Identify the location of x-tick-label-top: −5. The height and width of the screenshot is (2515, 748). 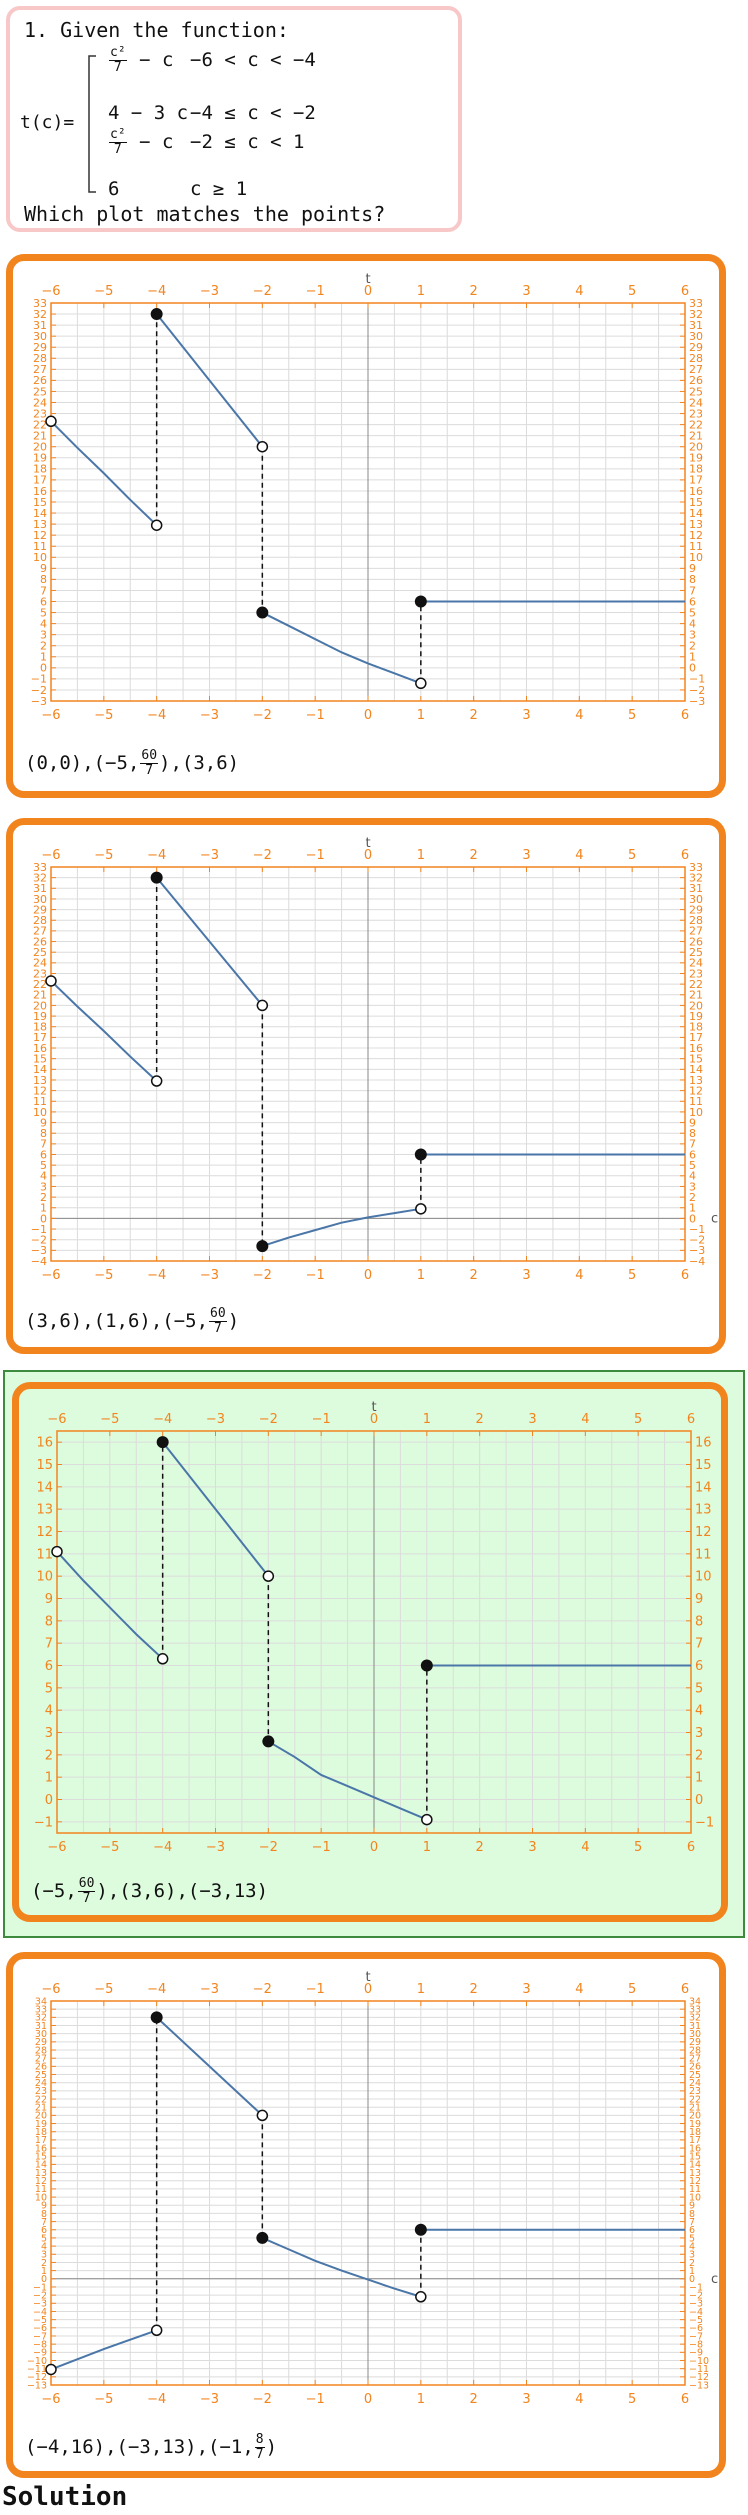
(109, 1419).